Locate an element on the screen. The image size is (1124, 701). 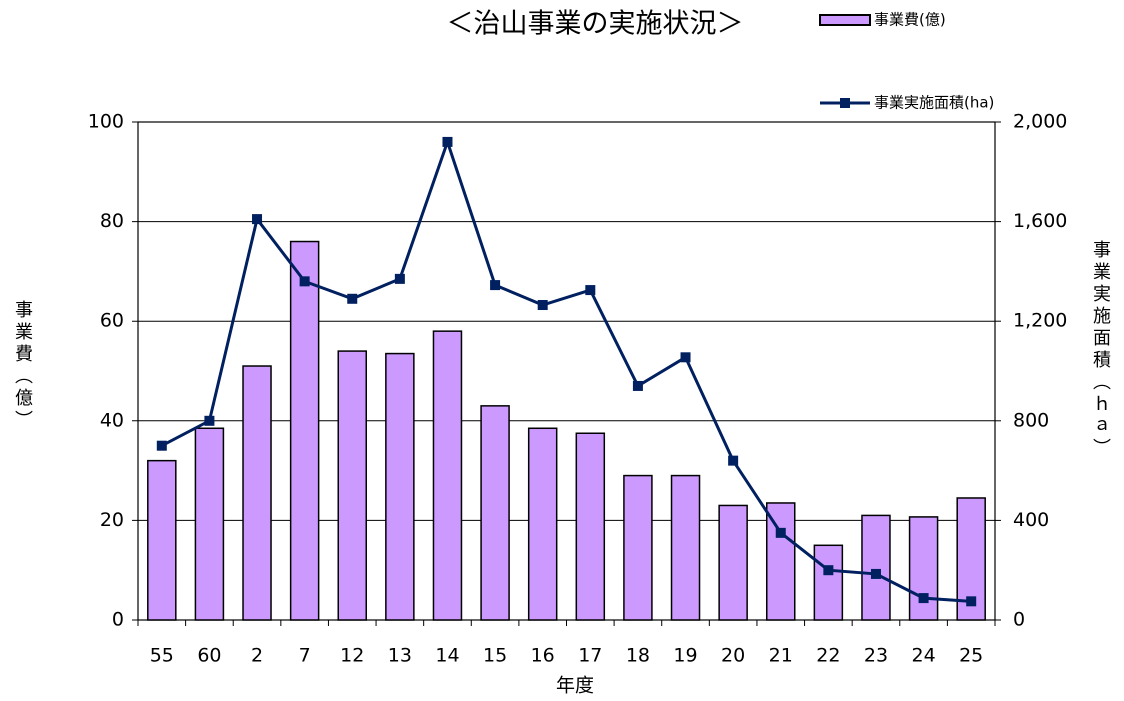
x-tick-label: 16 is located at coordinates (543, 656).